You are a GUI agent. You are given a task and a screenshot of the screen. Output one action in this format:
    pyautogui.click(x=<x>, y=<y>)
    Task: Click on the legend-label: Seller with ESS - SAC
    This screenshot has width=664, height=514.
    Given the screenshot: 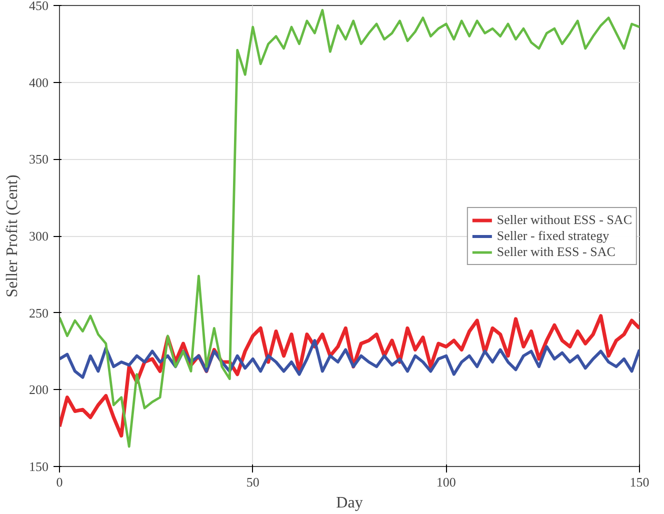 What is the action you would take?
    pyautogui.click(x=556, y=252)
    